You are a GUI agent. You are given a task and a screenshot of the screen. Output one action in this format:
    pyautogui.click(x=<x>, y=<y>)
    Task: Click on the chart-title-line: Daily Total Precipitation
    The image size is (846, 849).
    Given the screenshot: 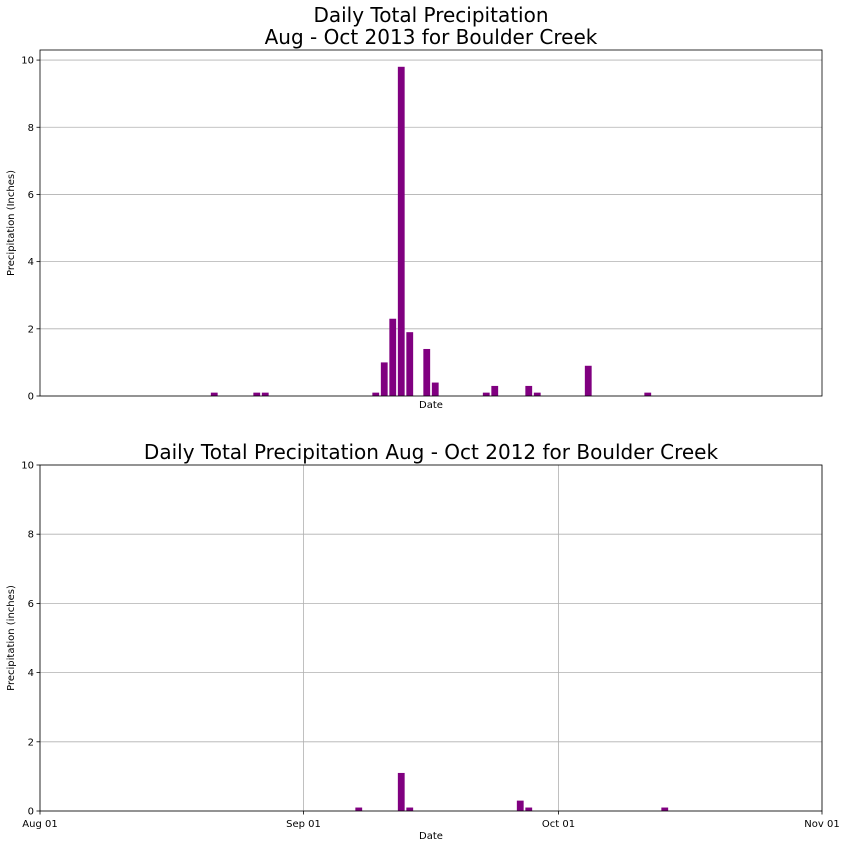 What is the action you would take?
    pyautogui.click(x=430, y=15)
    